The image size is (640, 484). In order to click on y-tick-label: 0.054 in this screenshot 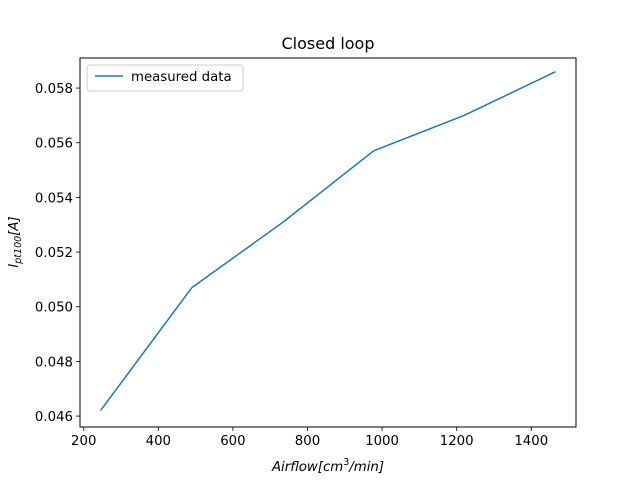, I will do `click(54, 198)`.